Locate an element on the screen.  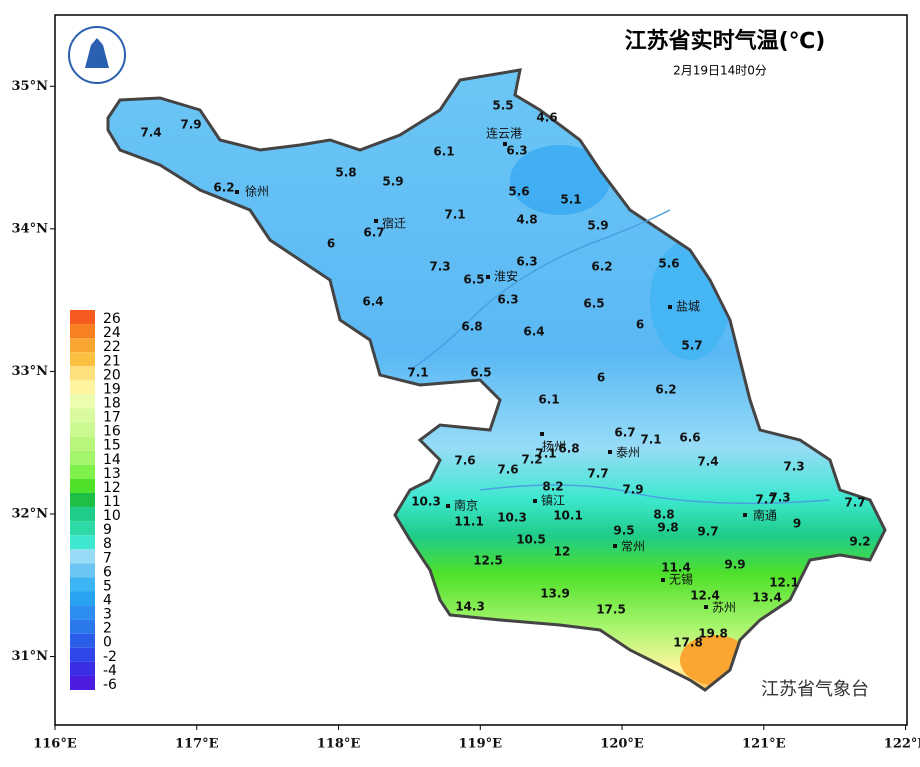
temperature-label: 9.5 is located at coordinates (623, 531).